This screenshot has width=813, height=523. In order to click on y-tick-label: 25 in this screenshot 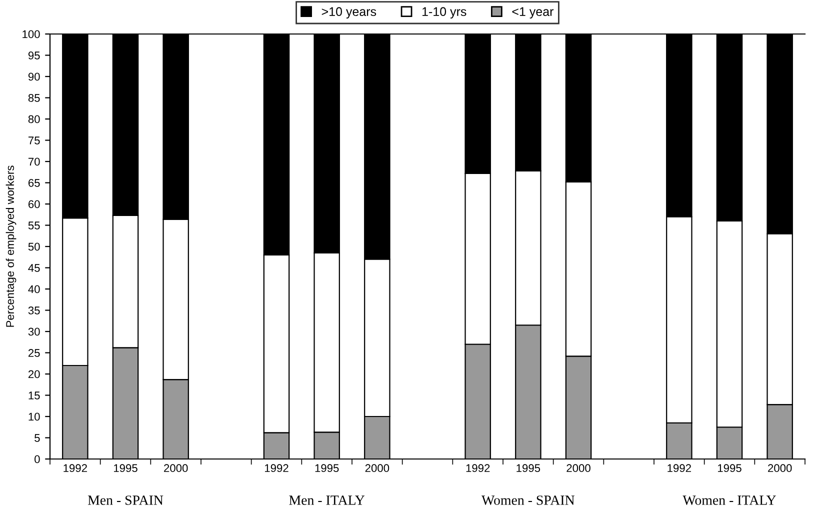, I will do `click(34, 353)`.